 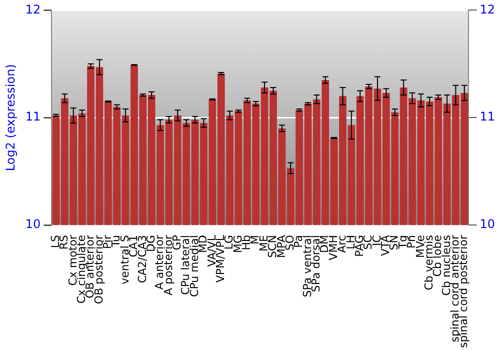 I want to click on y-tick-label: 12, so click(x=33, y=9).